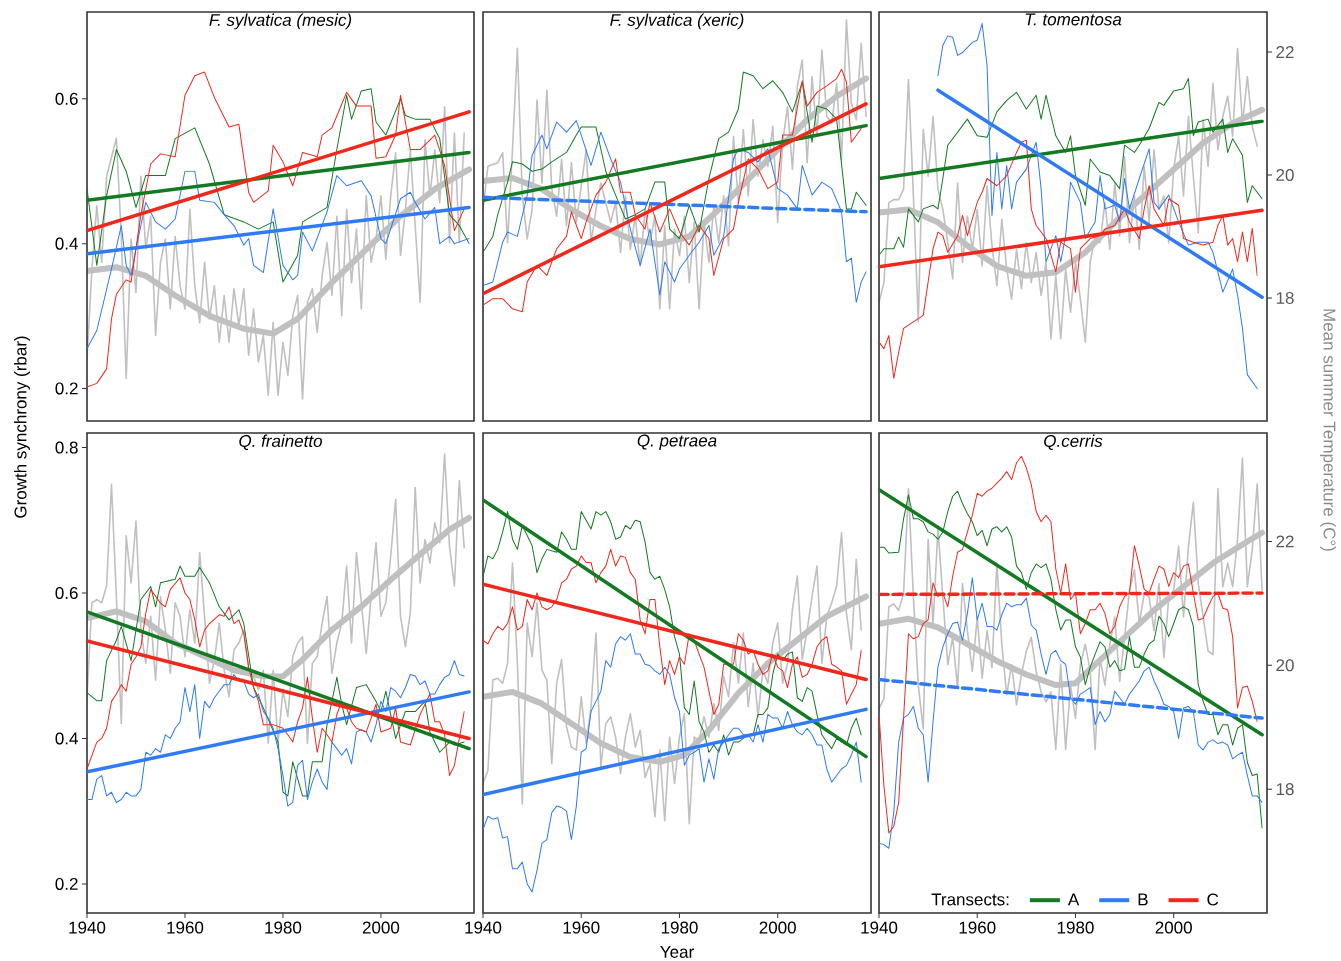 The width and height of the screenshot is (1341, 961). What do you see at coordinates (970, 899) in the screenshot?
I see `legend-title: Transects:` at bounding box center [970, 899].